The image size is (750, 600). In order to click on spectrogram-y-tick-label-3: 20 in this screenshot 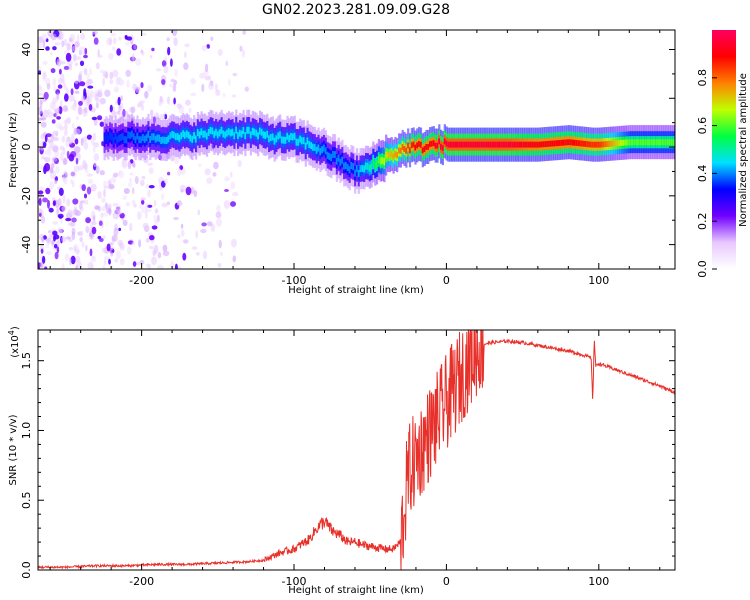, I will do `click(26, 98)`.